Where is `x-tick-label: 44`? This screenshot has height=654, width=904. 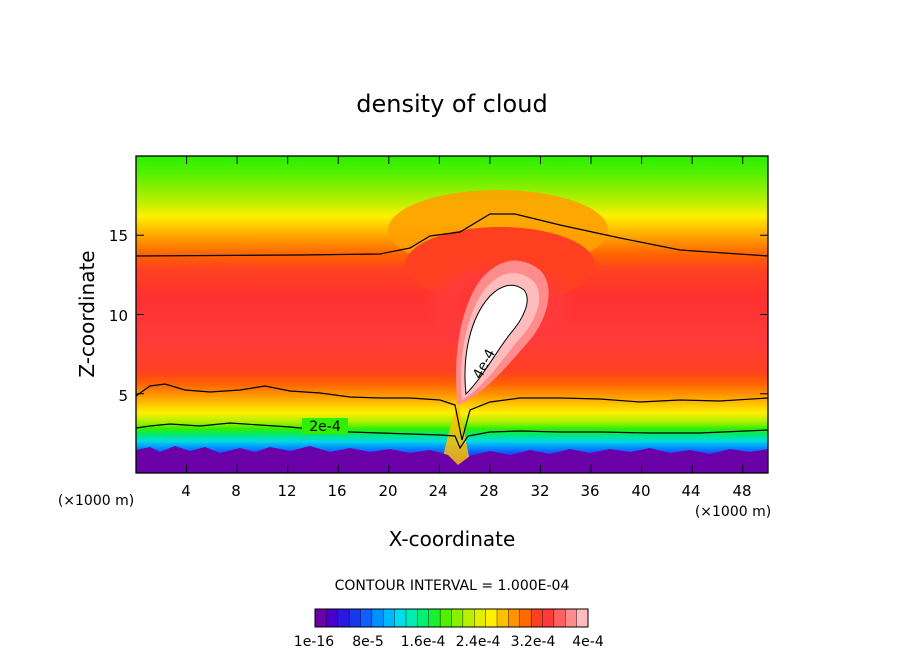
x-tick-label: 44 is located at coordinates (690, 491).